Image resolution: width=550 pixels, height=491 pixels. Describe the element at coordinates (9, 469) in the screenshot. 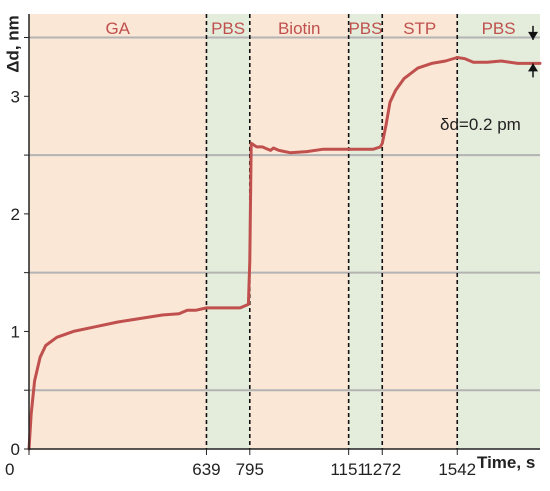

I see `x-tick-label: 0` at that location.